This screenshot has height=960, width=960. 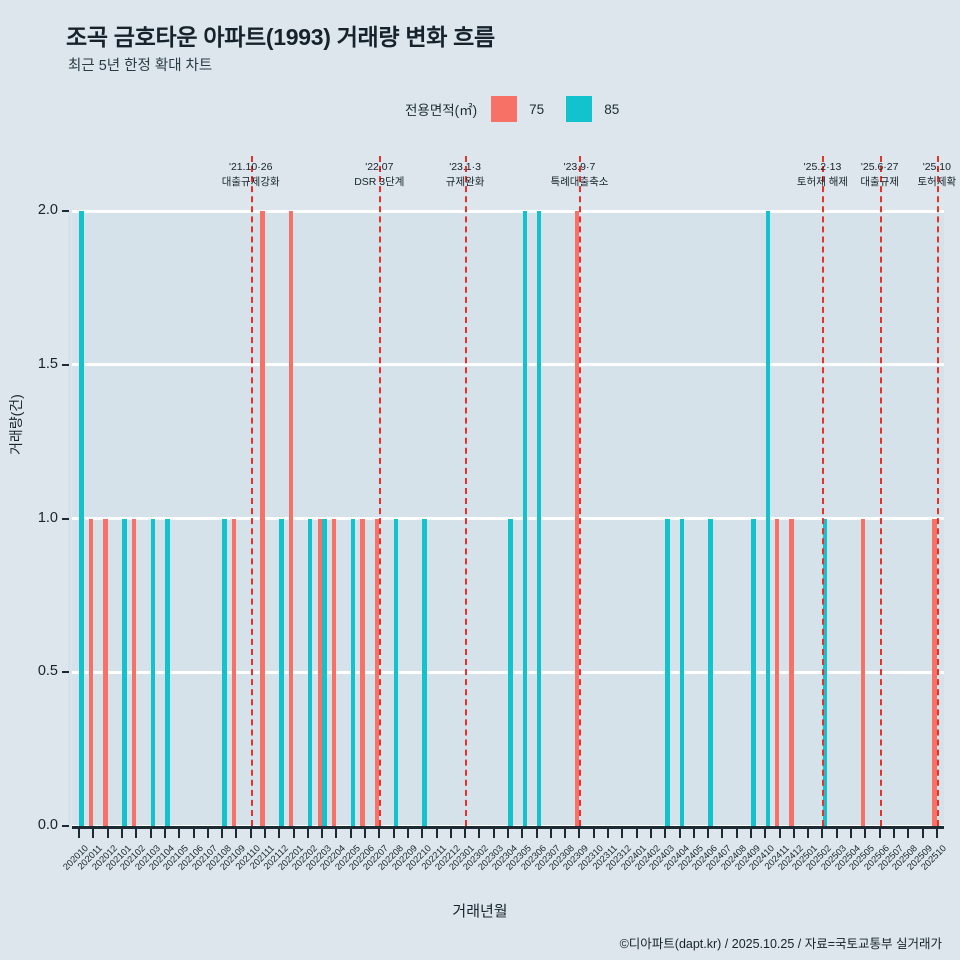 I want to click on legend-title: 전용면적(㎡), so click(x=441, y=110).